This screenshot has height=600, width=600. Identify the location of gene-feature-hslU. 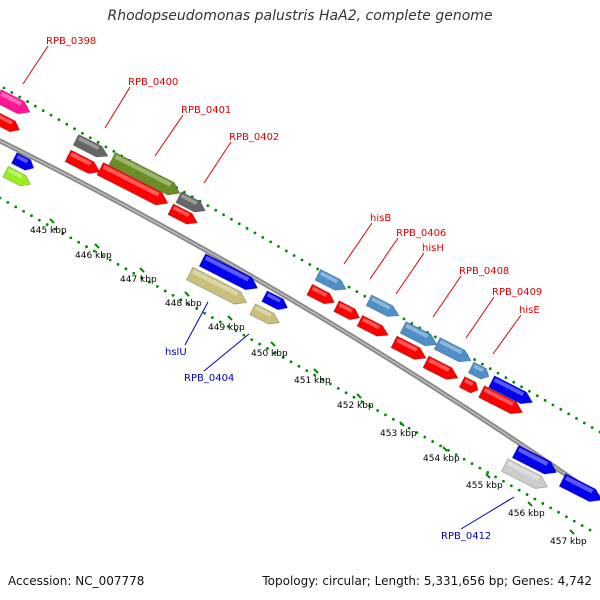
(217, 287).